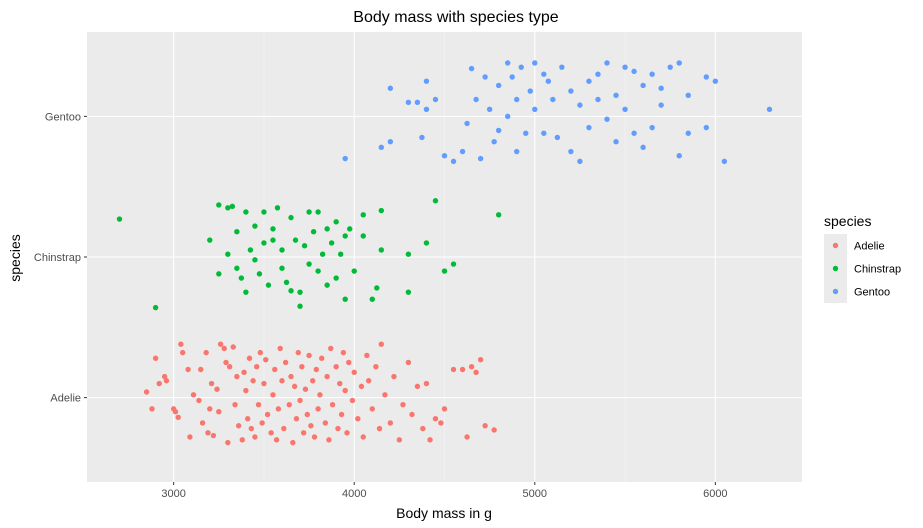  What do you see at coordinates (444, 491) in the screenshot?
I see `x-axis: 3000 4000 5000 6000` at bounding box center [444, 491].